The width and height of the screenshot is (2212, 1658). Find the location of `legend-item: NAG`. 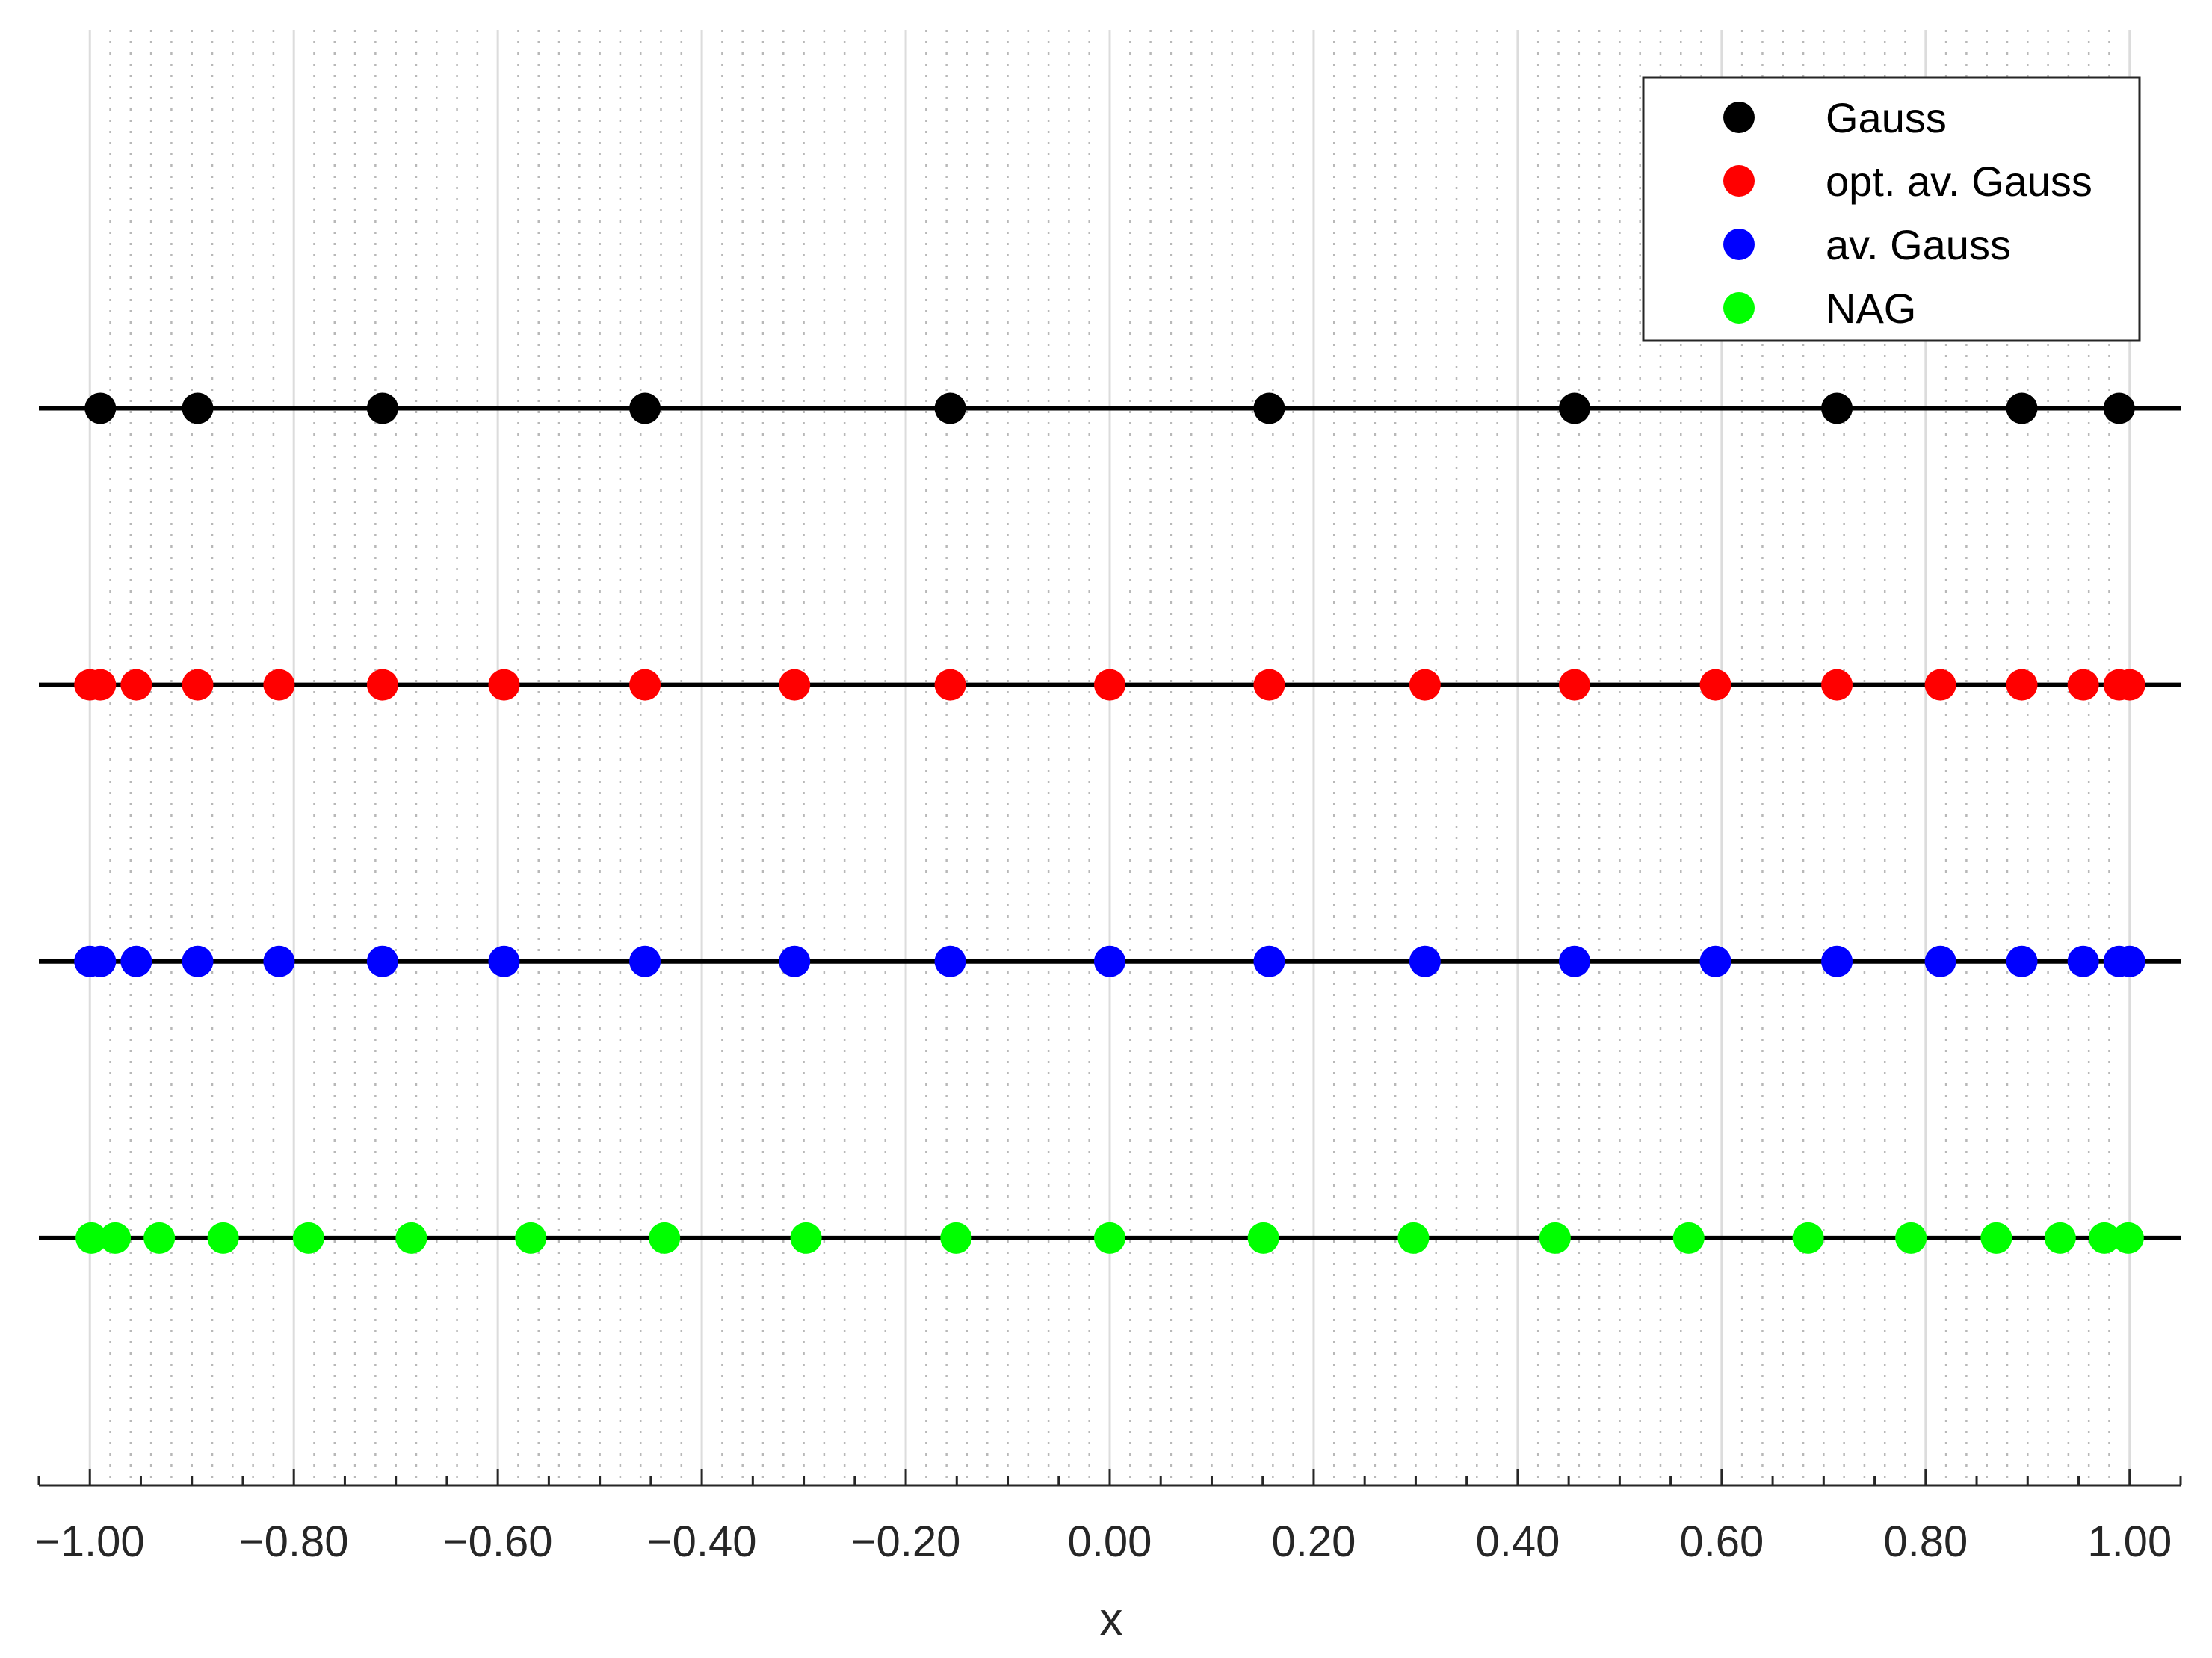

legend-item: NAG is located at coordinates (1819, 308).